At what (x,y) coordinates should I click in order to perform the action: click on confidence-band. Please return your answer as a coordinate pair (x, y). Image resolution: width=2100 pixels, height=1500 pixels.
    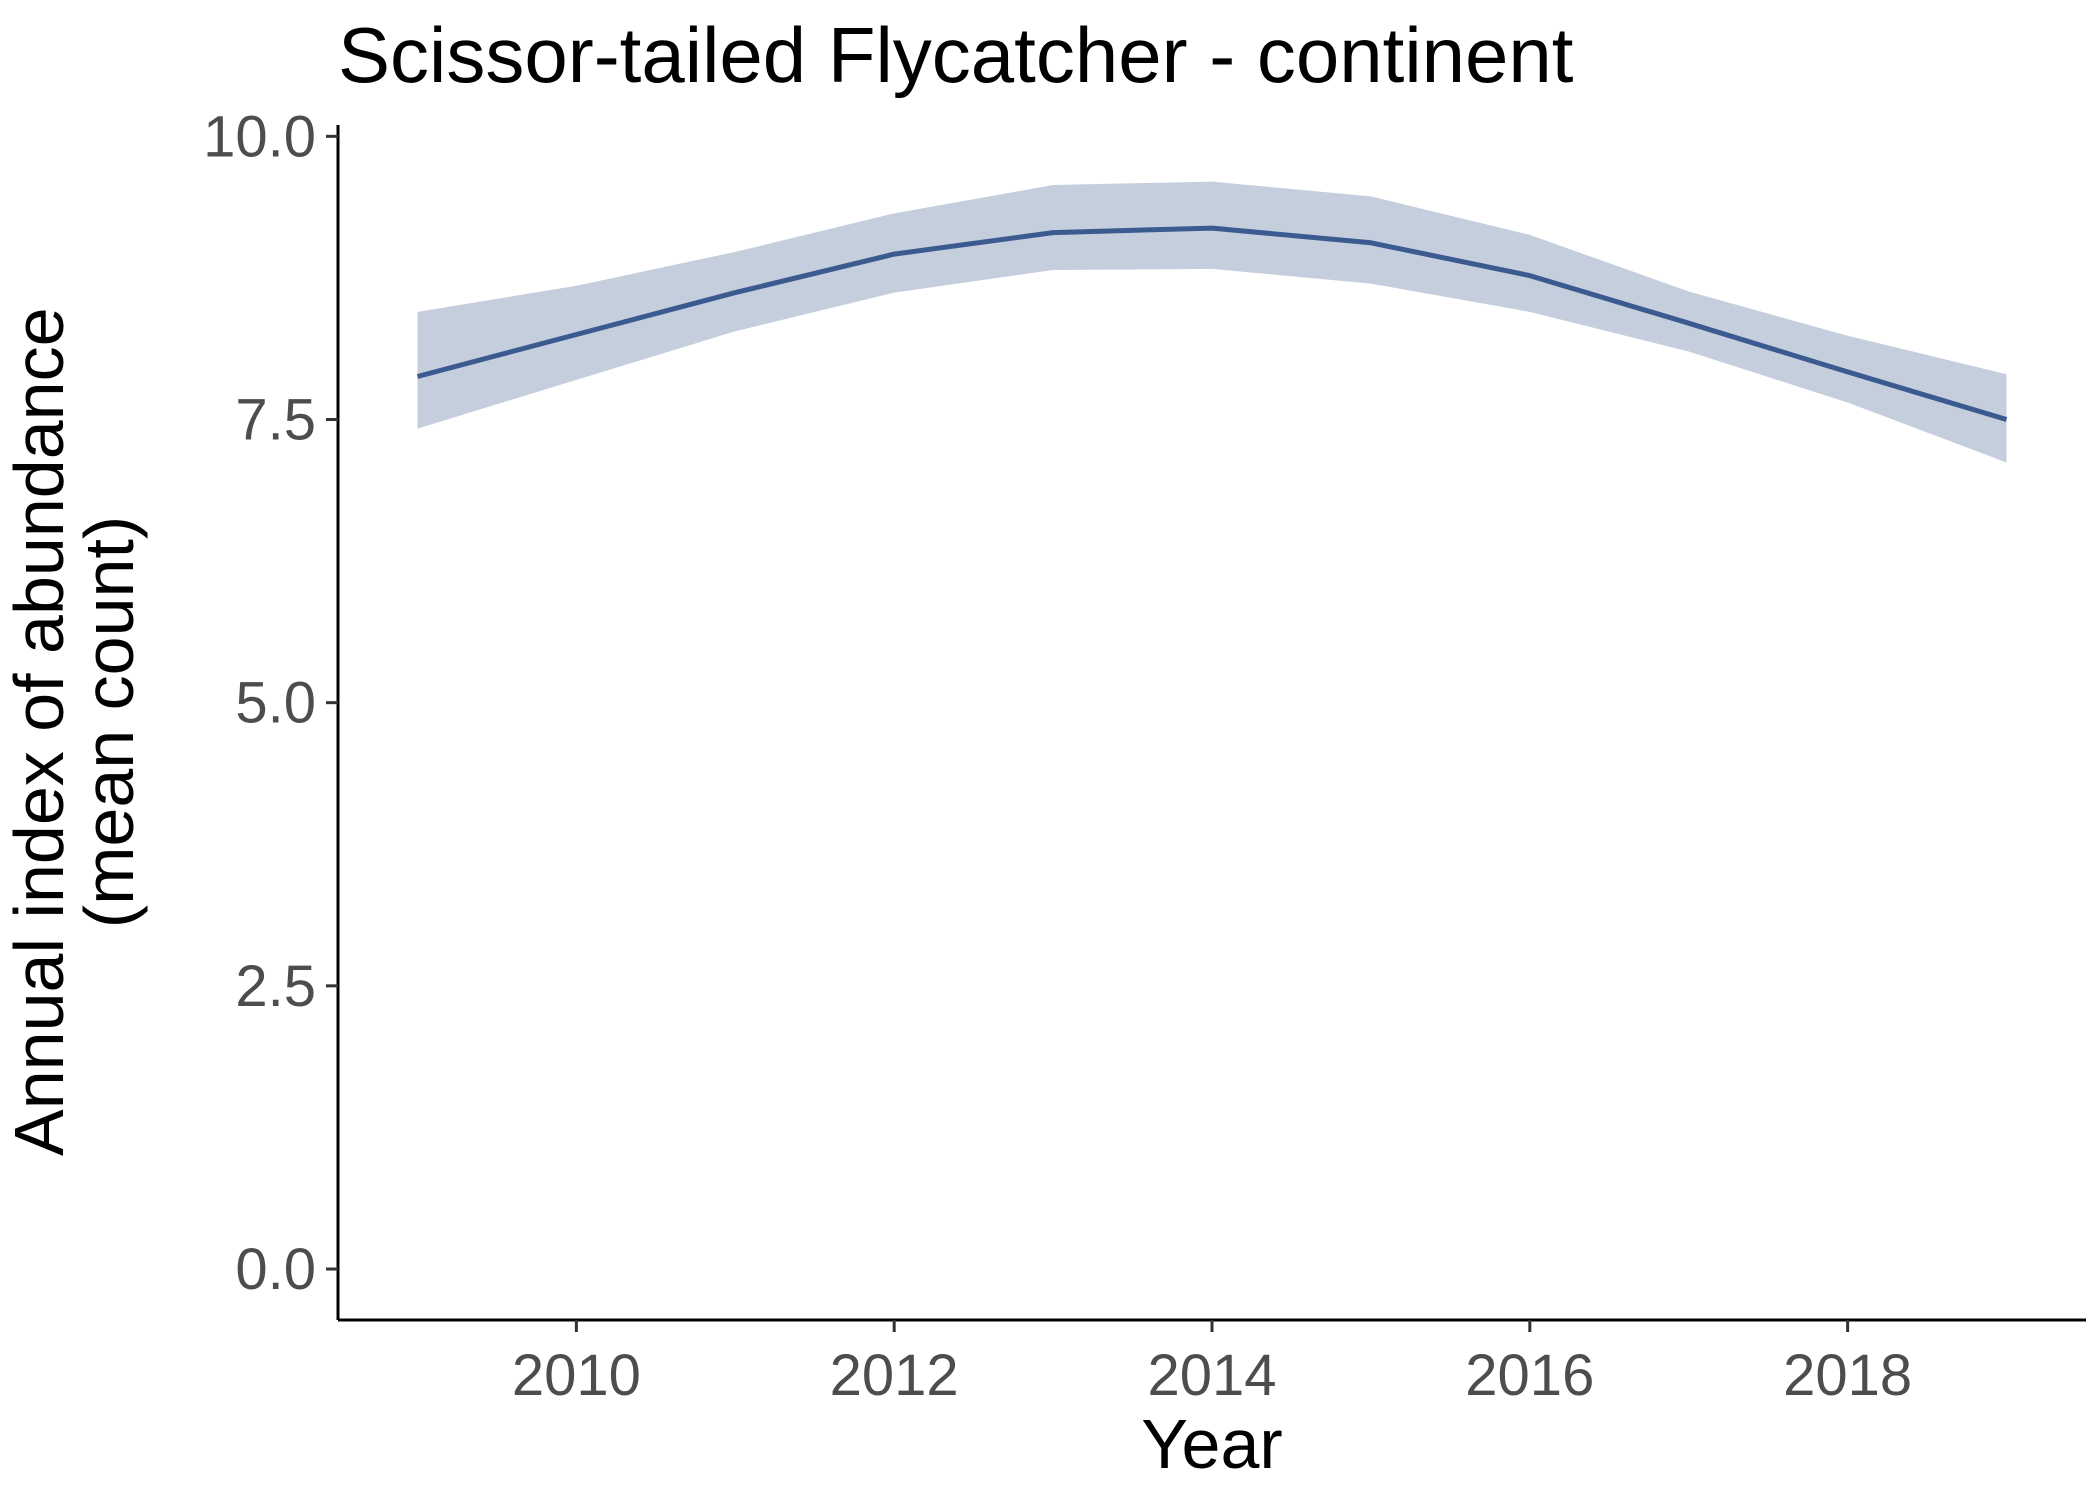
    Looking at the image, I should click on (1212, 322).